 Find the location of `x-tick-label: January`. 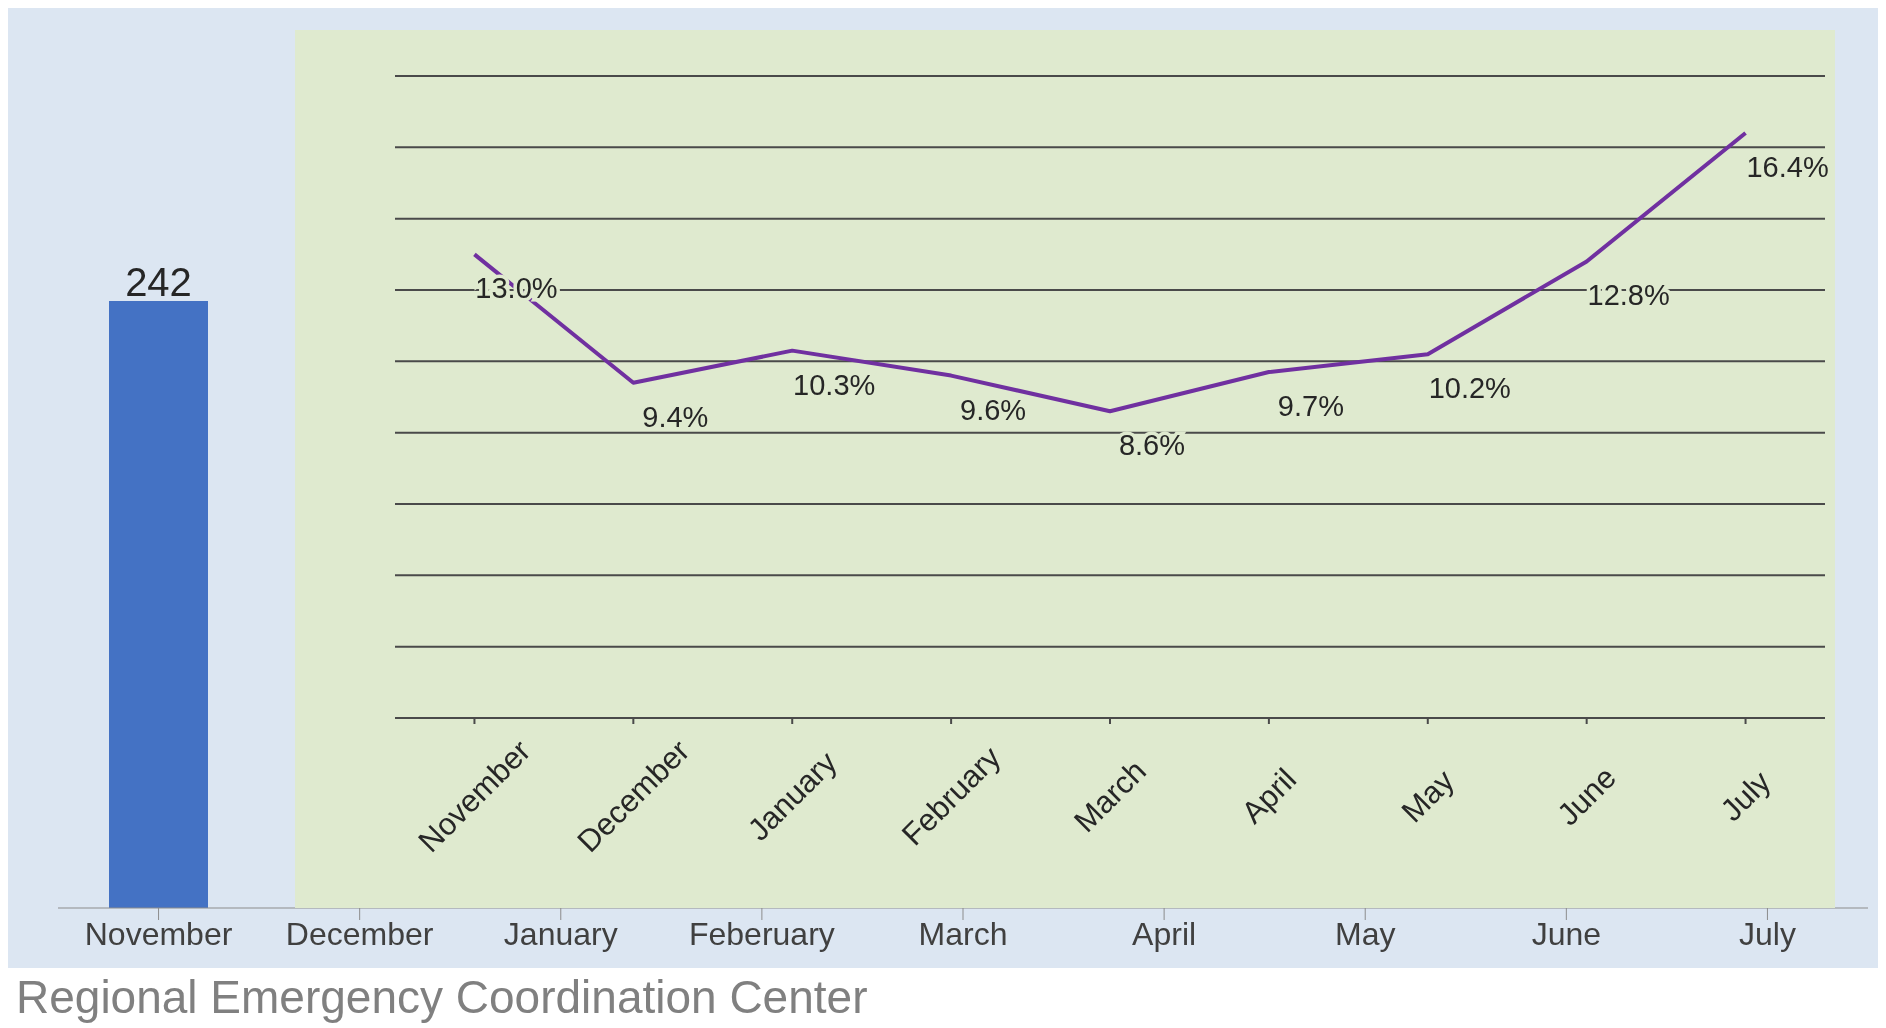

x-tick-label: January is located at coordinates (560, 933).